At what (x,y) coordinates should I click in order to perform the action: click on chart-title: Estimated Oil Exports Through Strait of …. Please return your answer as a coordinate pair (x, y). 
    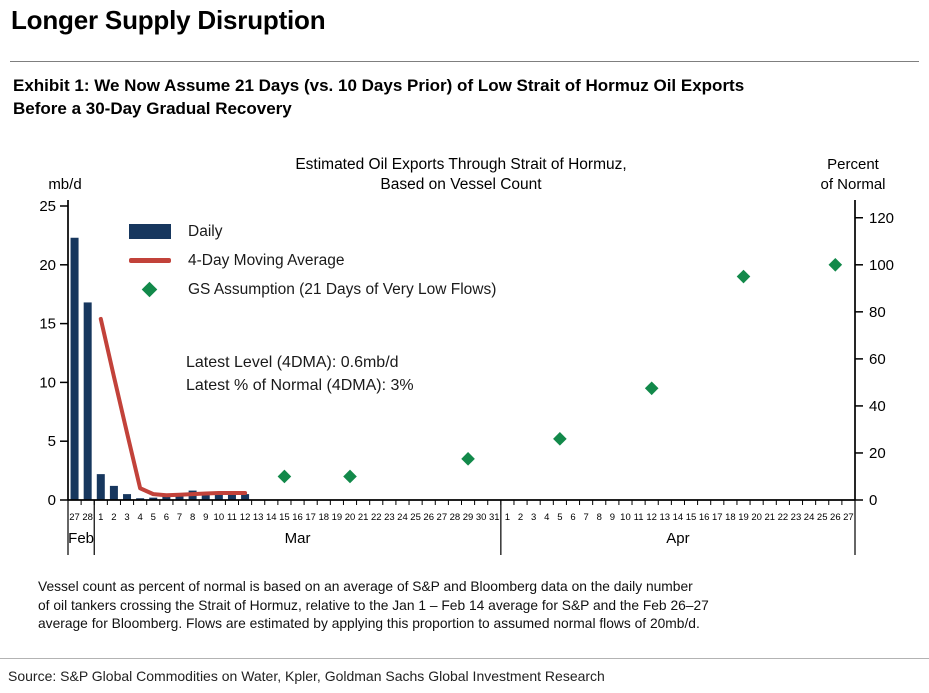
    Looking at the image, I should click on (461, 175).